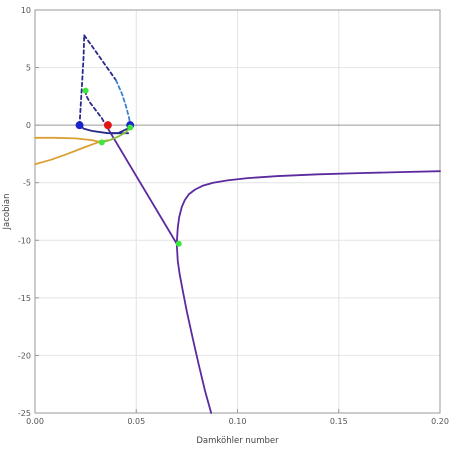 Image resolution: width=450 pixels, height=450 pixels. I want to click on x-tick-label: 0.10, so click(238, 421).